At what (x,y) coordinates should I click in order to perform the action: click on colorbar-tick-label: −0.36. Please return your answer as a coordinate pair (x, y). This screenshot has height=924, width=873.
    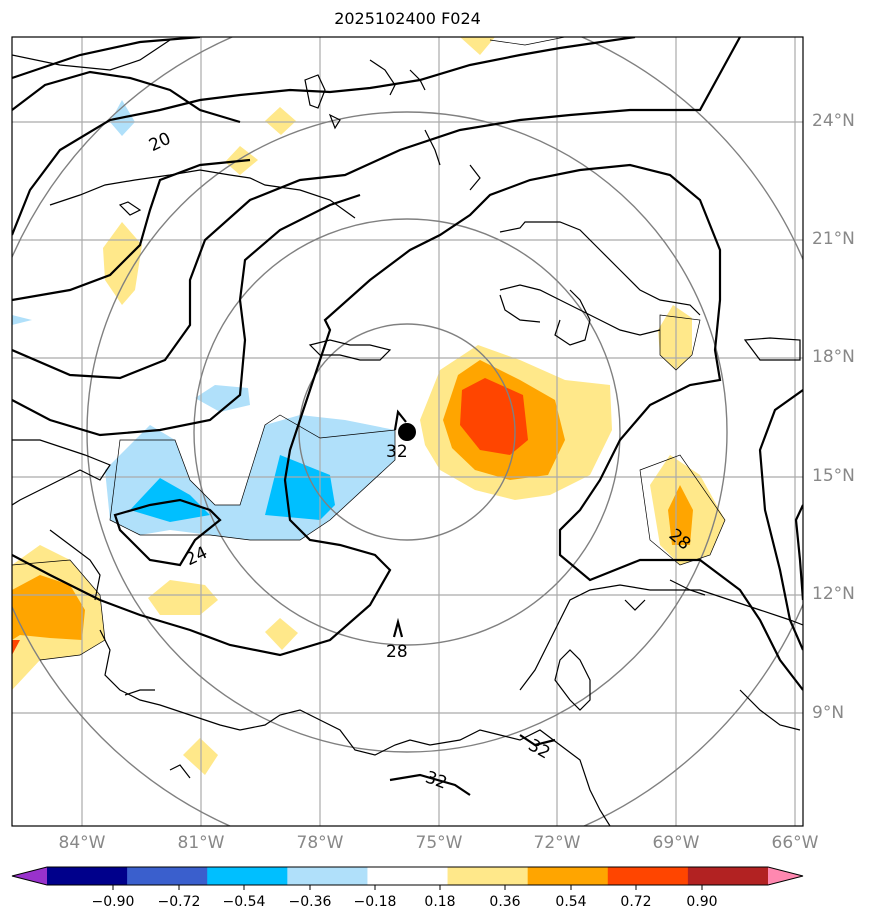
    Looking at the image, I should click on (310, 902).